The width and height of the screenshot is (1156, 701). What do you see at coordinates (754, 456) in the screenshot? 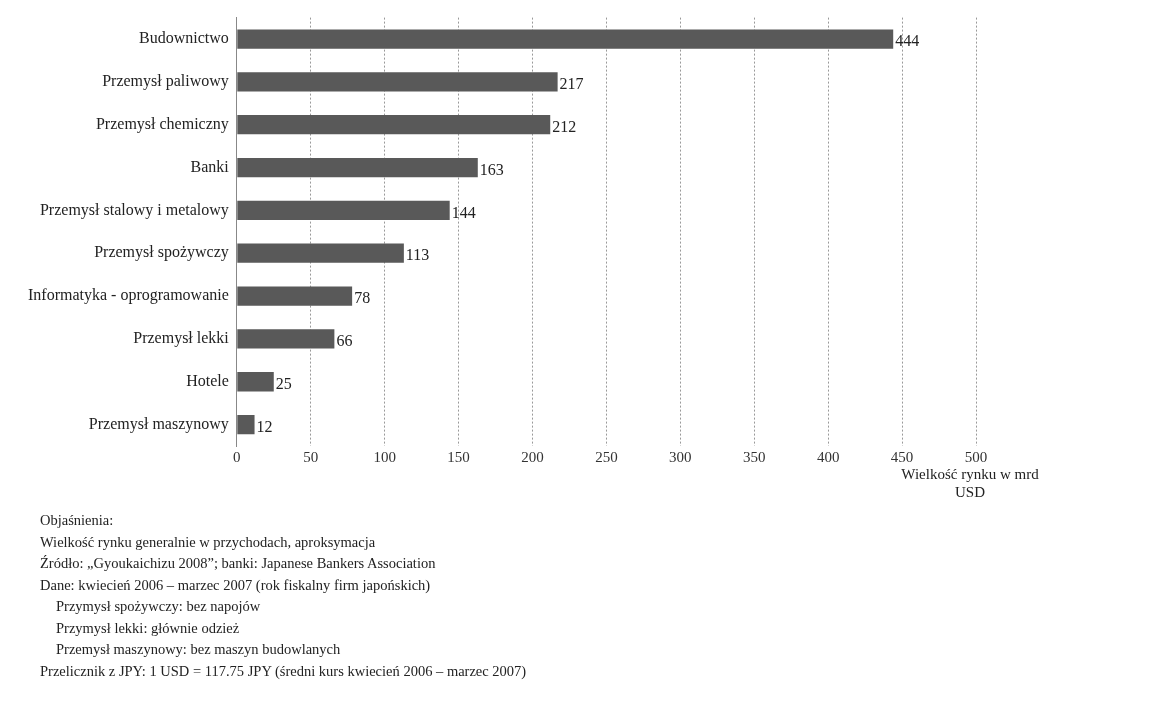
I see `x-tick-label: 350` at bounding box center [754, 456].